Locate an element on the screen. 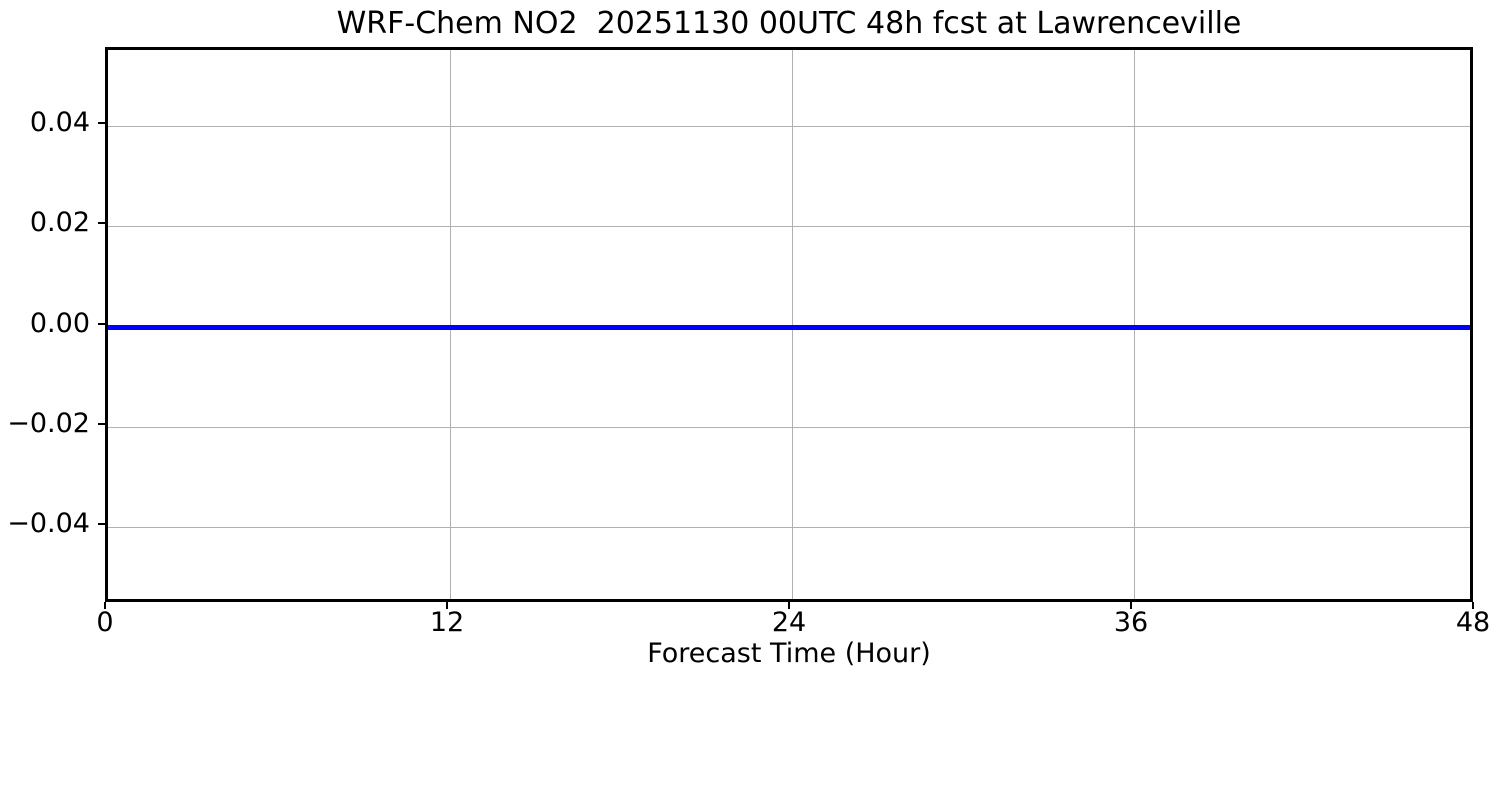 The height and width of the screenshot is (800, 1500). ticklabel-y-0.00: 0.00 is located at coordinates (59, 323).